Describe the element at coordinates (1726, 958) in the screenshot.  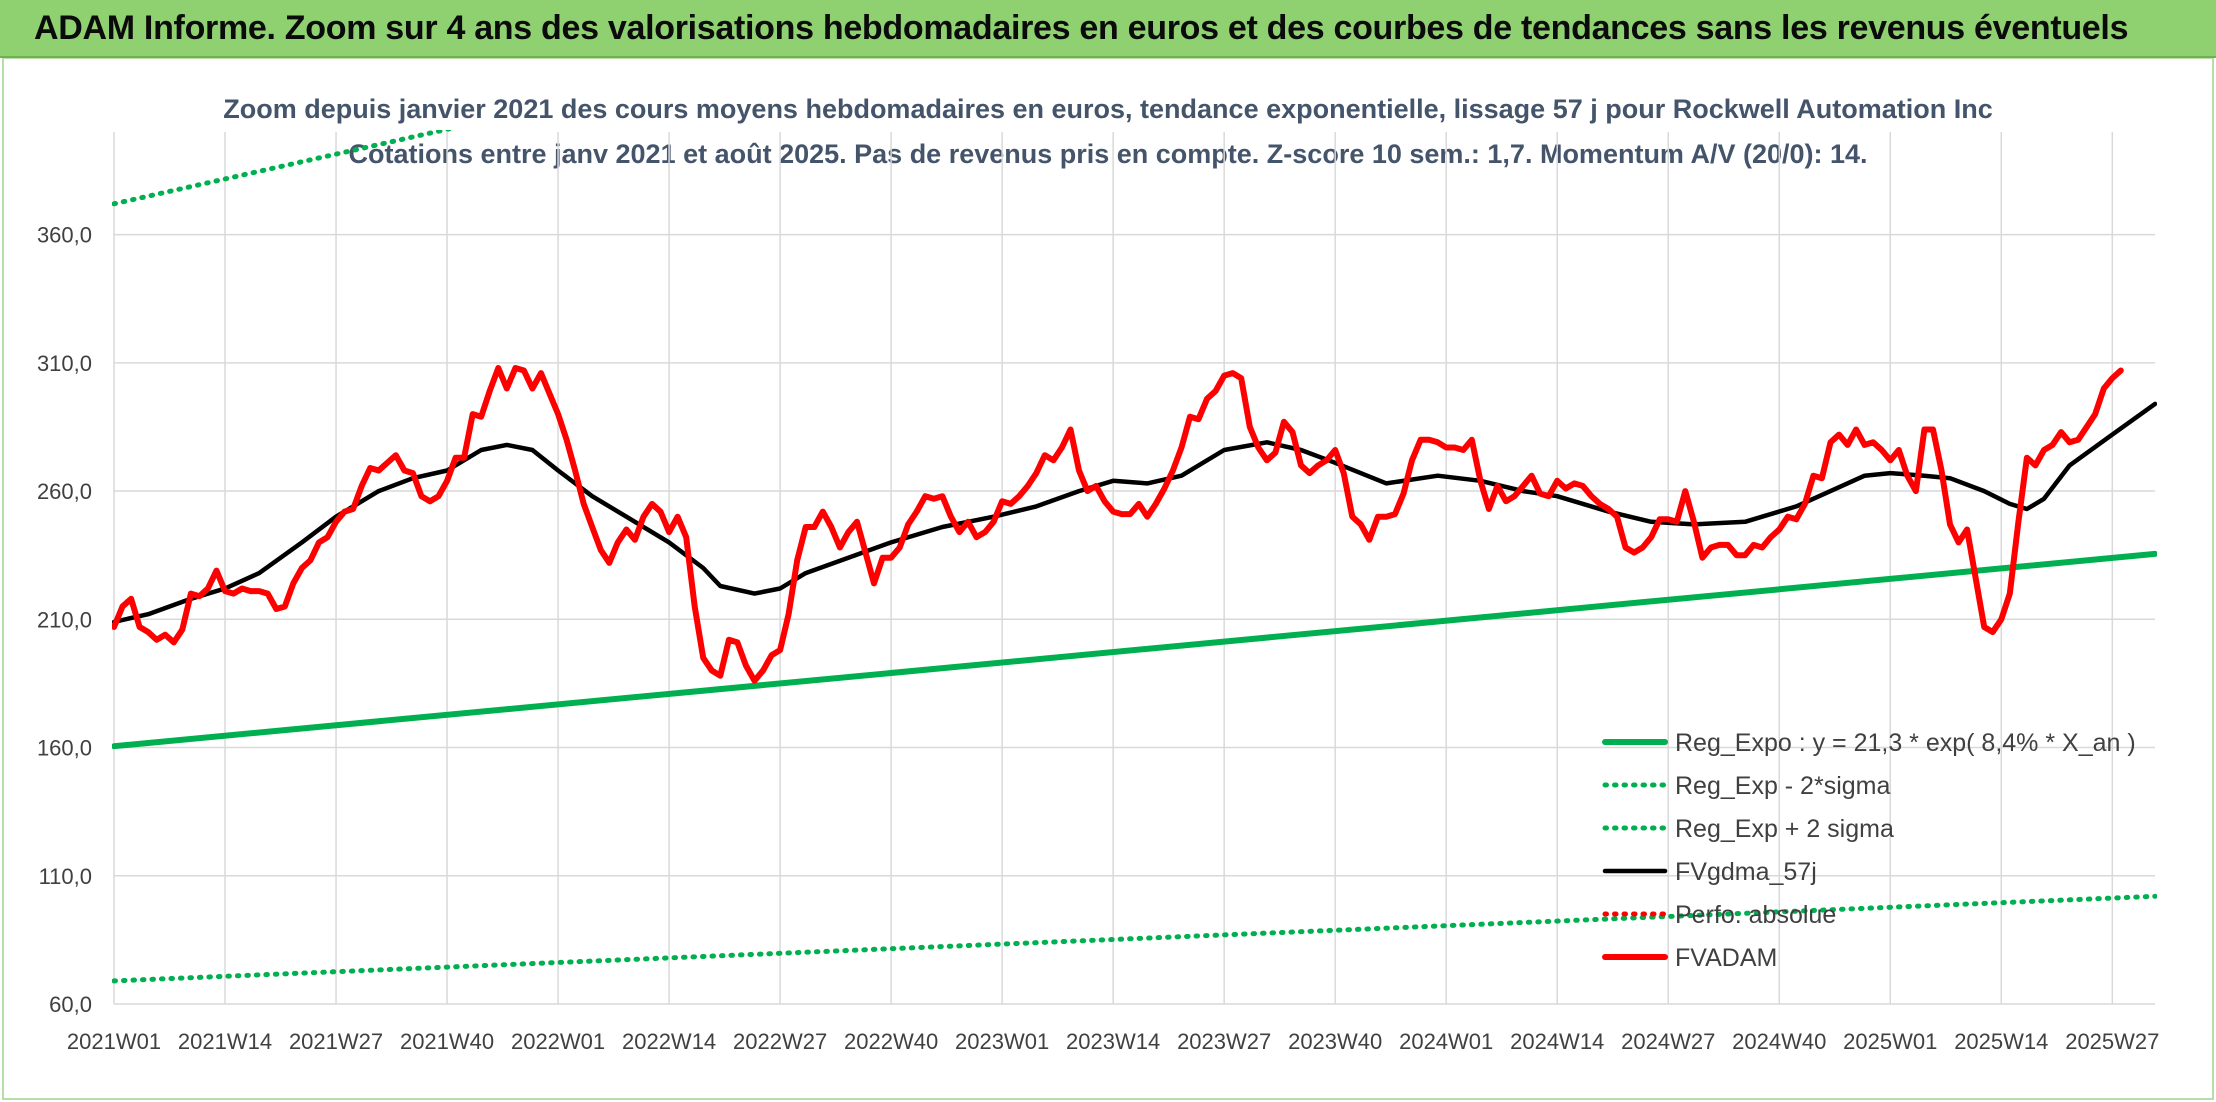
I see `legend-label-5: FVADAM` at that location.